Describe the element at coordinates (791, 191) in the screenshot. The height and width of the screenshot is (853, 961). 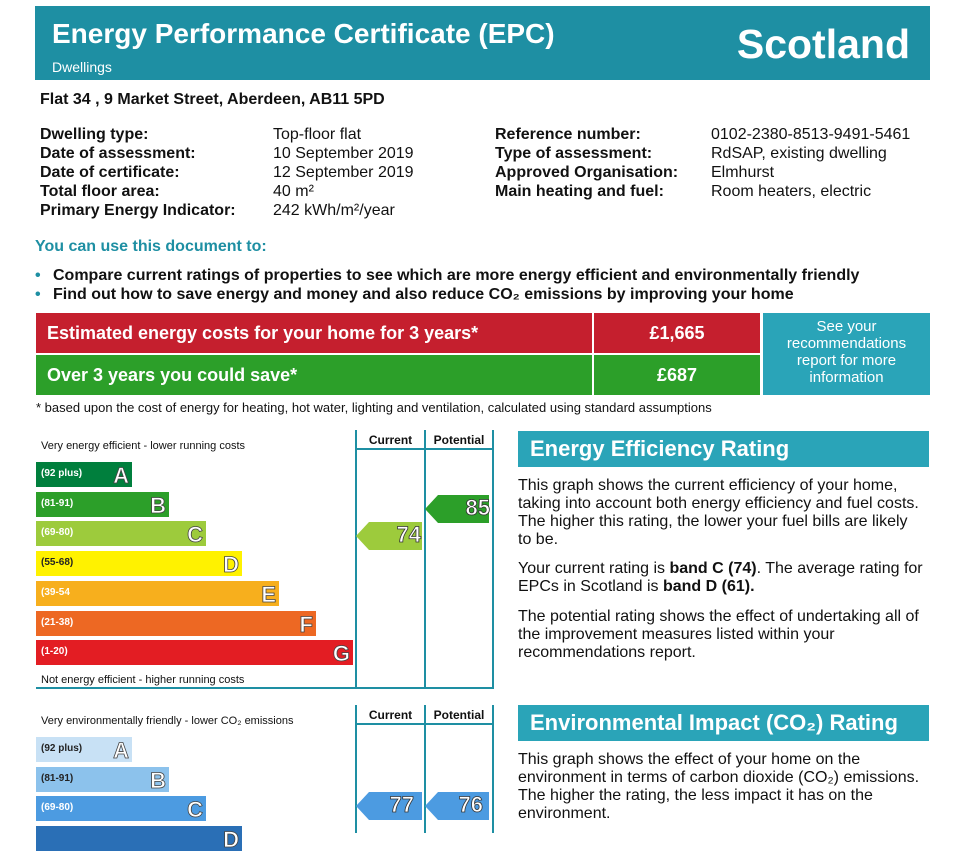
I see `detail-value: Room heaters, electric` at that location.